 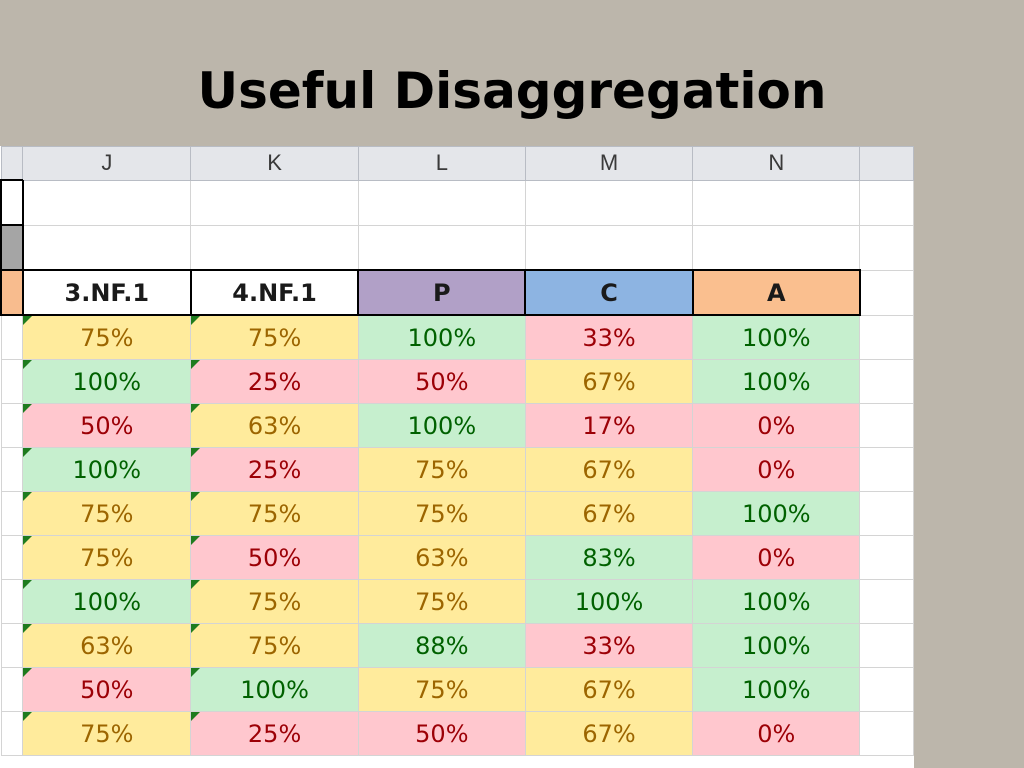 I want to click on cell-gray, so click(x=12, y=247).